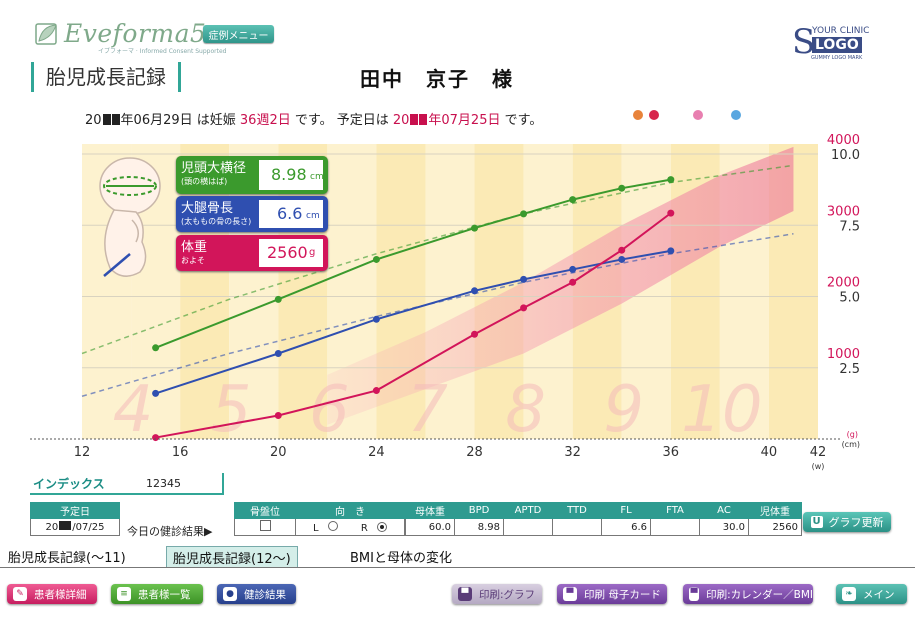 The height and width of the screenshot is (627, 915). Describe the element at coordinates (847, 522) in the screenshot. I see `update-graph-button: U グラフ更新` at that location.